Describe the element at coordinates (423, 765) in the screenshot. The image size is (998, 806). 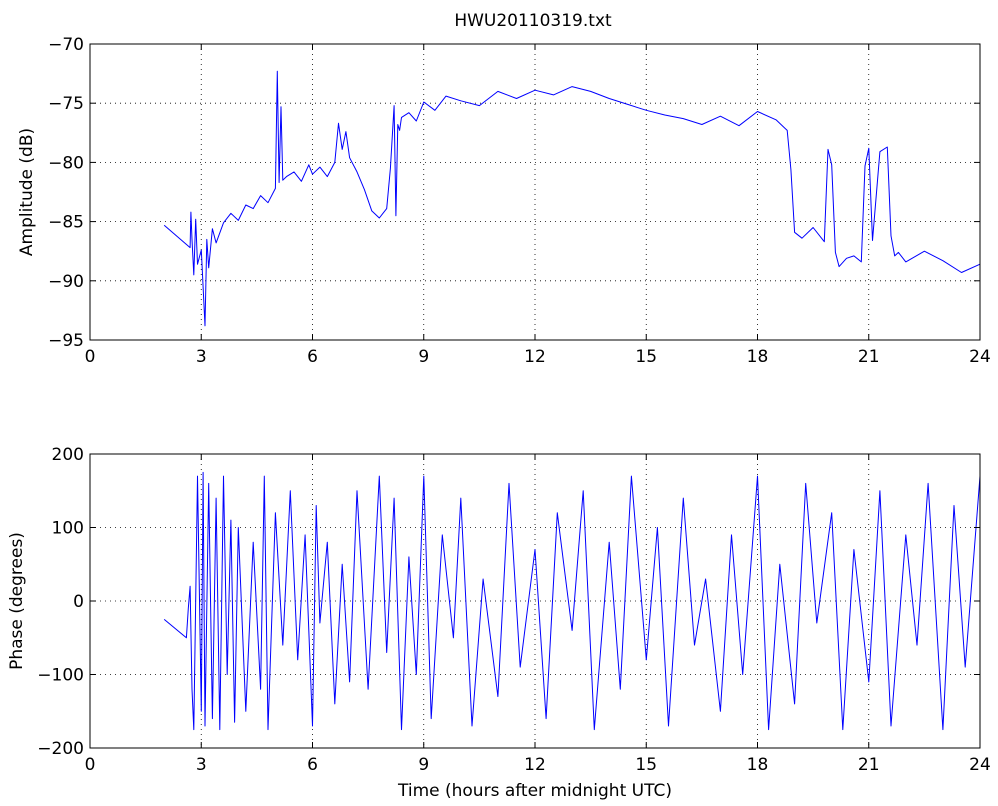
I see `phase-x-tick-label-3: 9` at that location.